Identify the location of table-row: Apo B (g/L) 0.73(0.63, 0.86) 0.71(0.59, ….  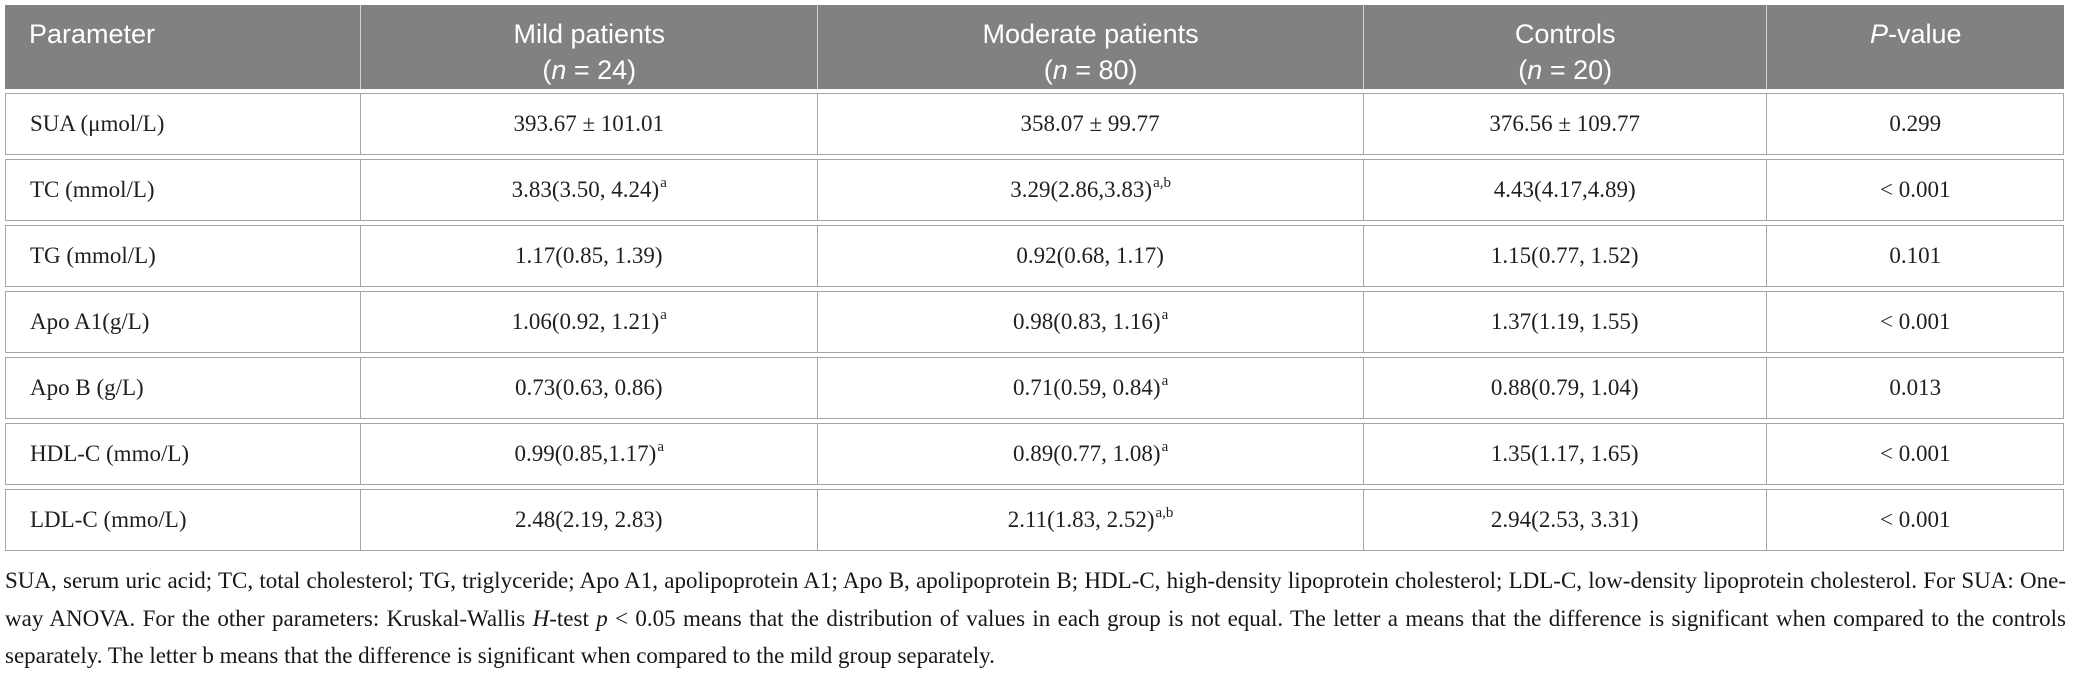
(1034, 388).